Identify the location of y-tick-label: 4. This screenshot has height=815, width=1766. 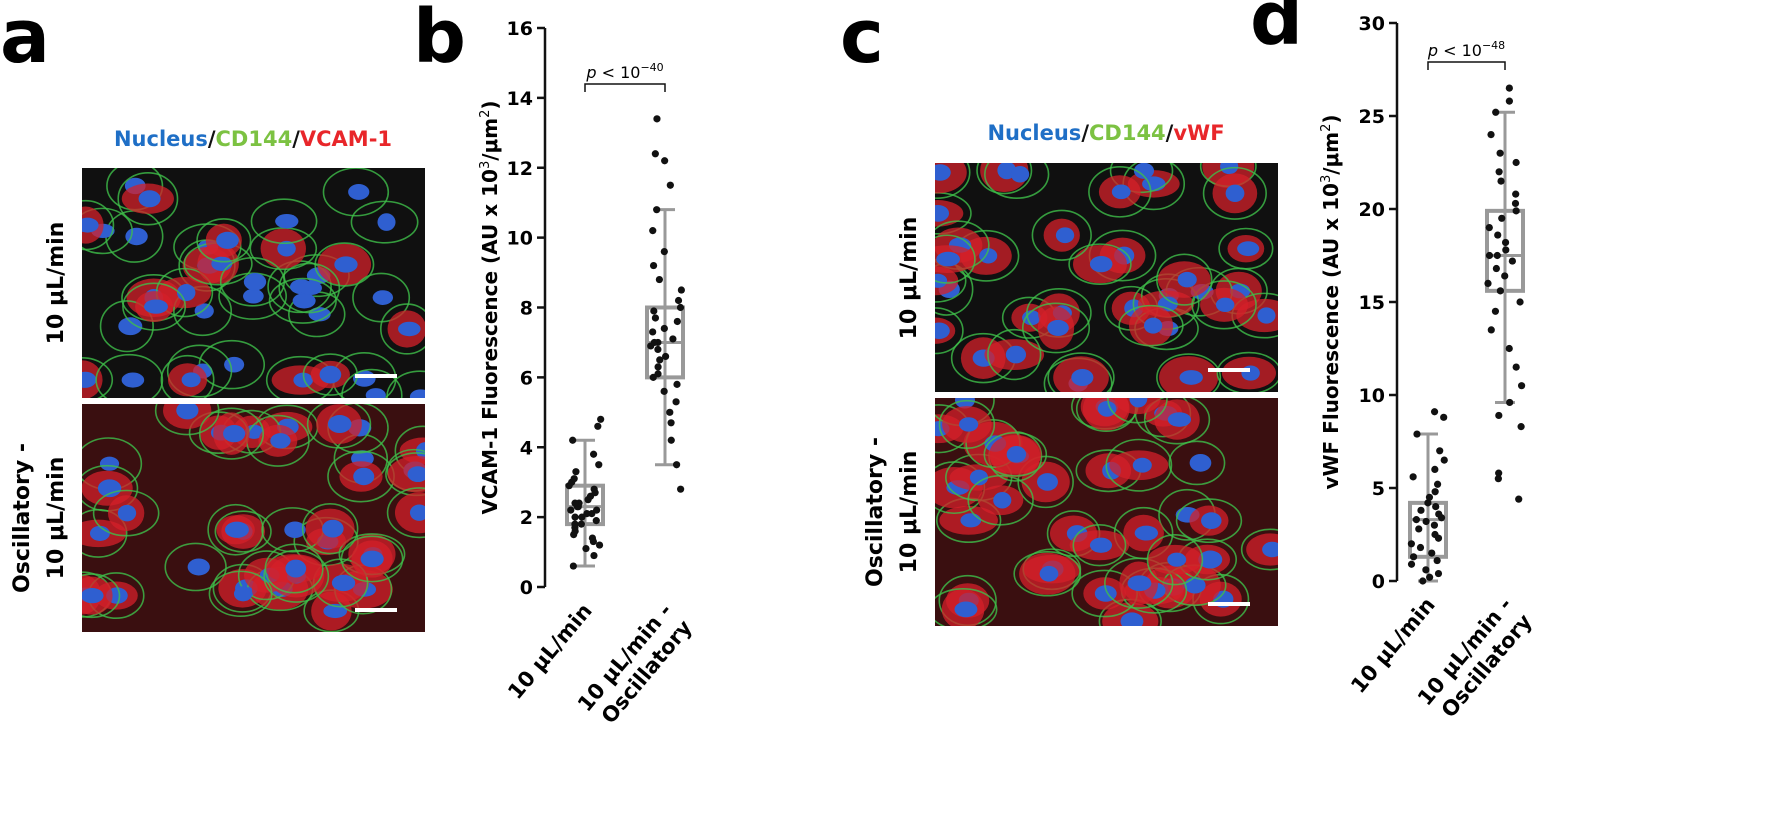
(526, 448).